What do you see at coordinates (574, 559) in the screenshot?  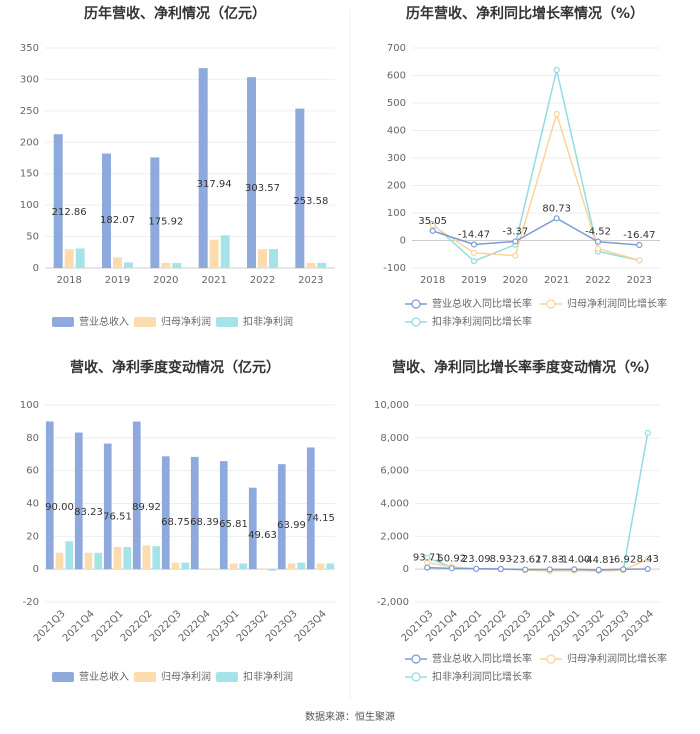 I see `value-label: -14.00` at bounding box center [574, 559].